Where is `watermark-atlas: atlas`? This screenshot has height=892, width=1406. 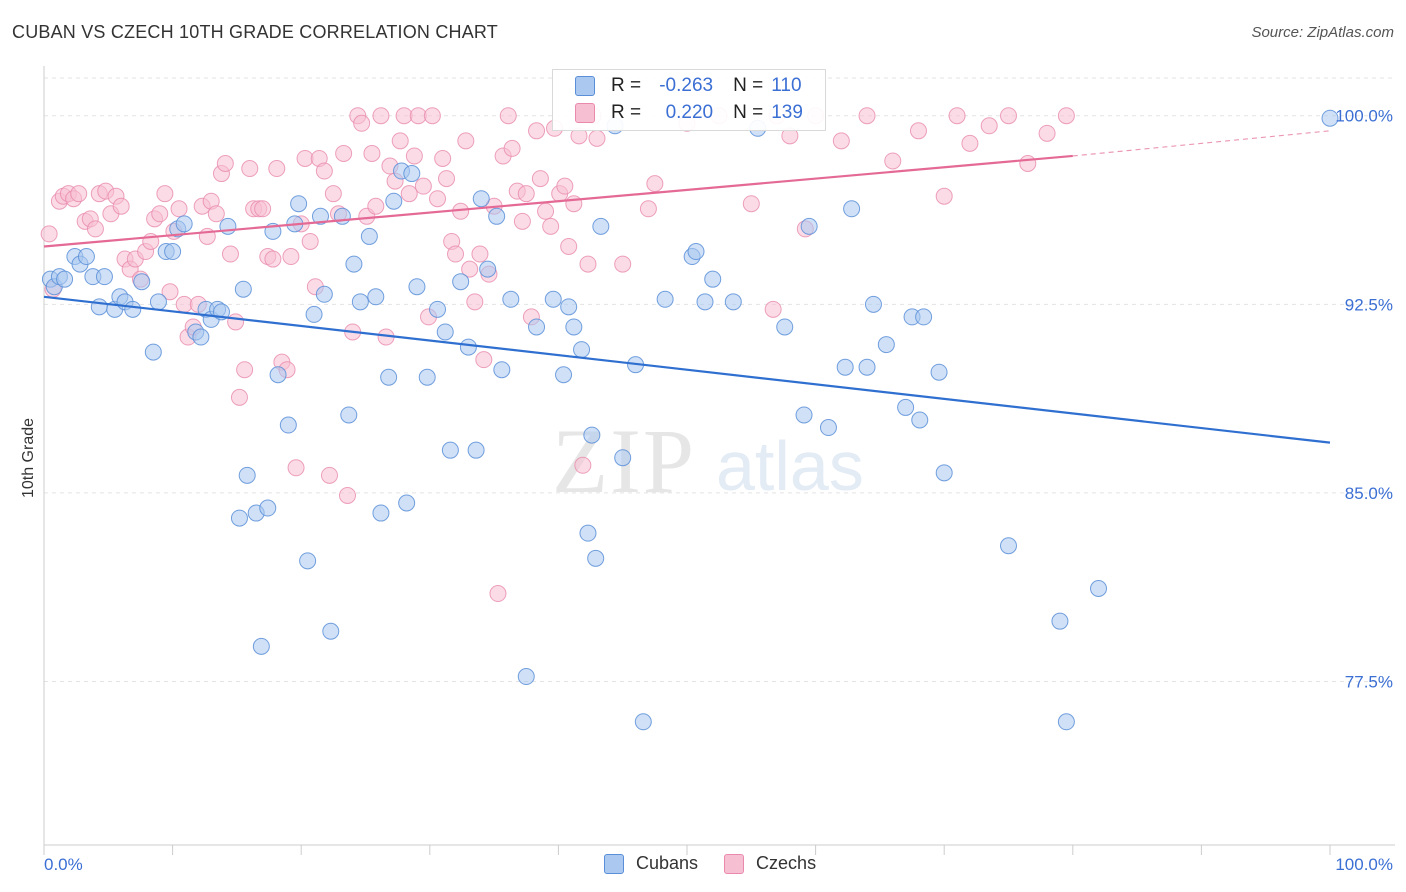 watermark-atlas: atlas is located at coordinates (790, 466).